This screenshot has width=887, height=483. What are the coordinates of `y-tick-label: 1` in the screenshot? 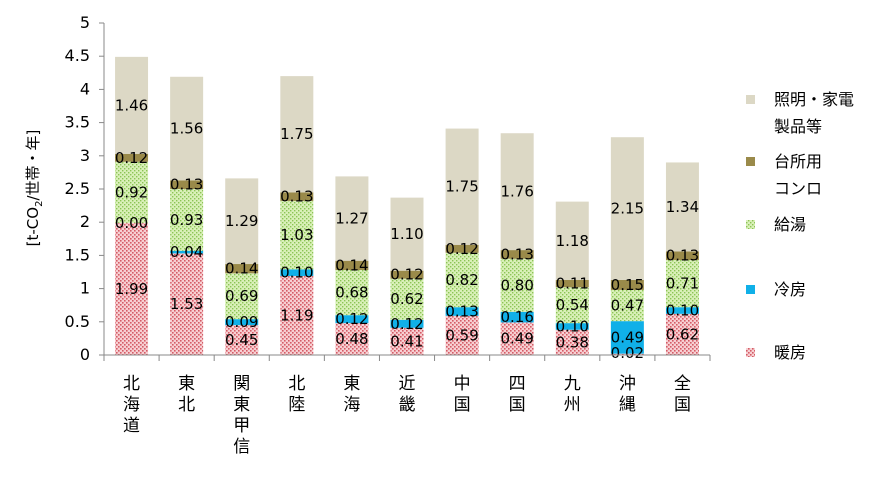 It's located at (85, 288).